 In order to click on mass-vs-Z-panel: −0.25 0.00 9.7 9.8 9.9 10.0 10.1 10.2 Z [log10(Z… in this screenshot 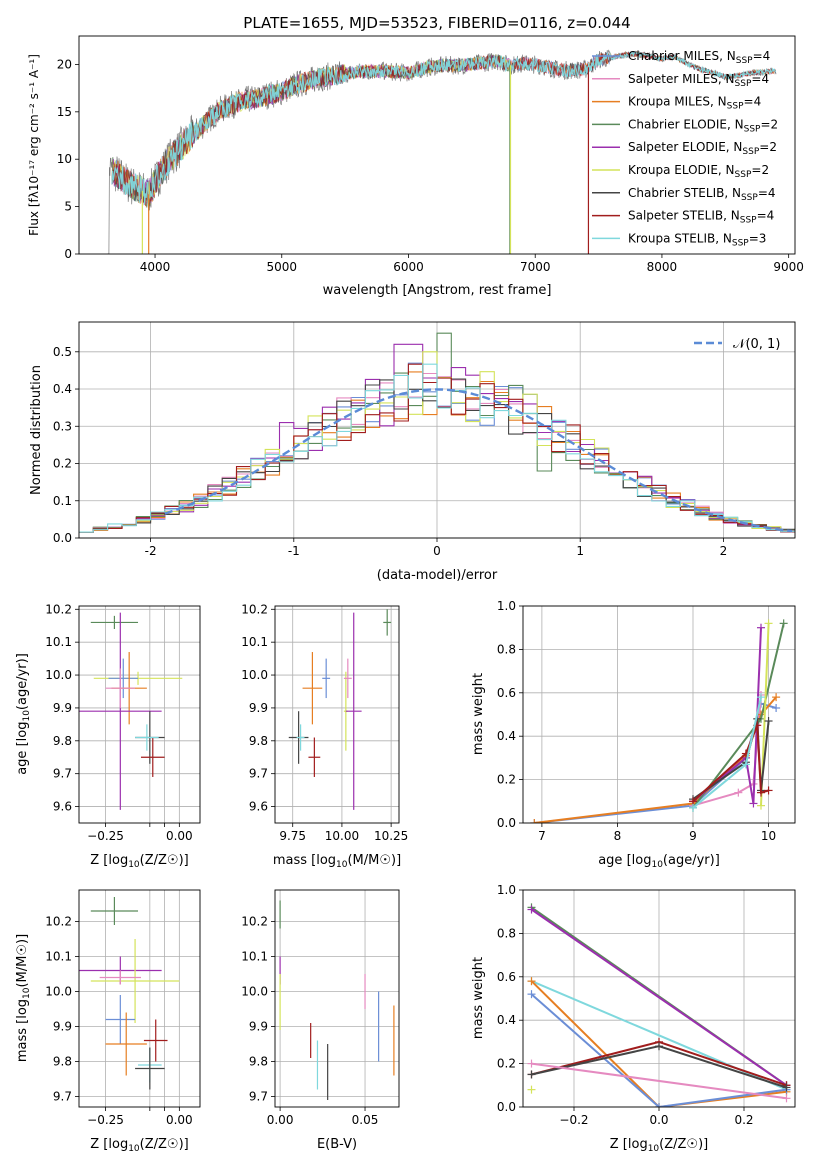, I will do `click(108, 1021)`.